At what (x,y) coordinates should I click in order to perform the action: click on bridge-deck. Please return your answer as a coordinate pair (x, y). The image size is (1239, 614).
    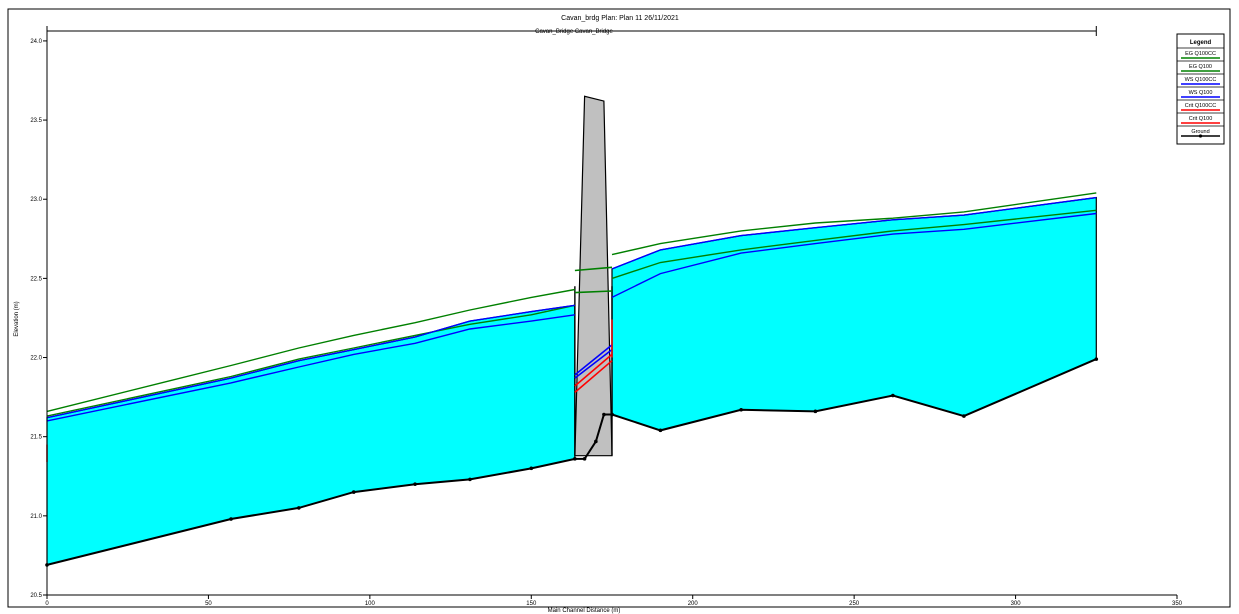
    Looking at the image, I should click on (593, 276).